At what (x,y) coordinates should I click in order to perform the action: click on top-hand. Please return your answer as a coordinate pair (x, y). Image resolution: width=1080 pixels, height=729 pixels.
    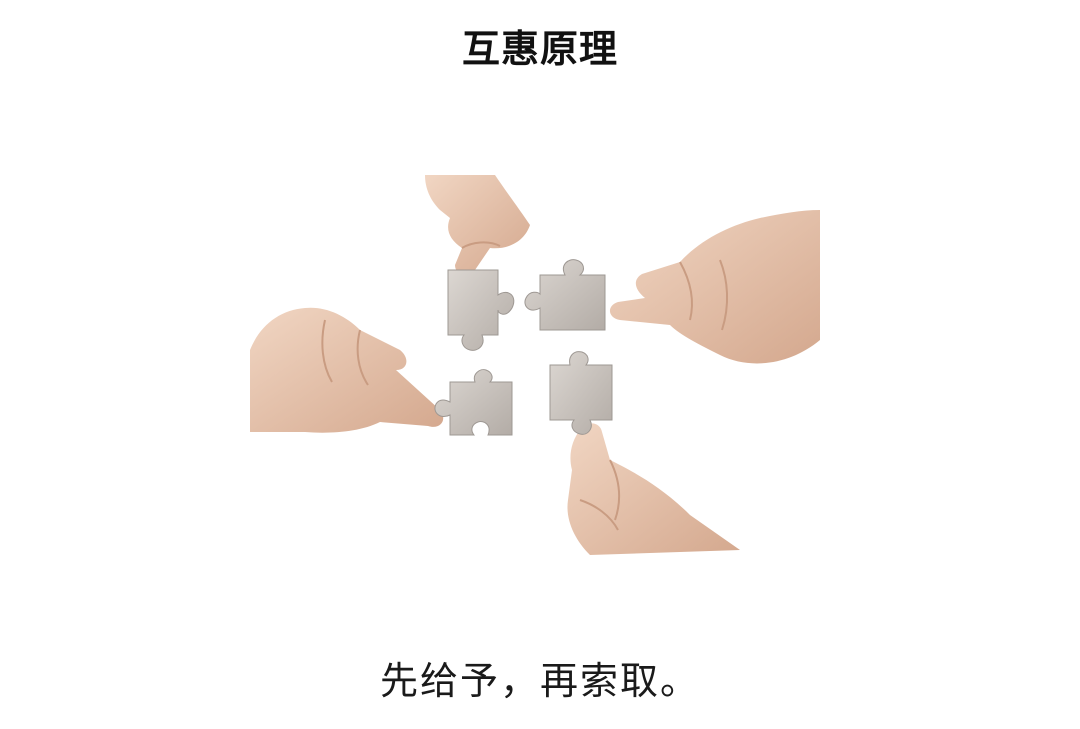
    Looking at the image, I should click on (477, 225).